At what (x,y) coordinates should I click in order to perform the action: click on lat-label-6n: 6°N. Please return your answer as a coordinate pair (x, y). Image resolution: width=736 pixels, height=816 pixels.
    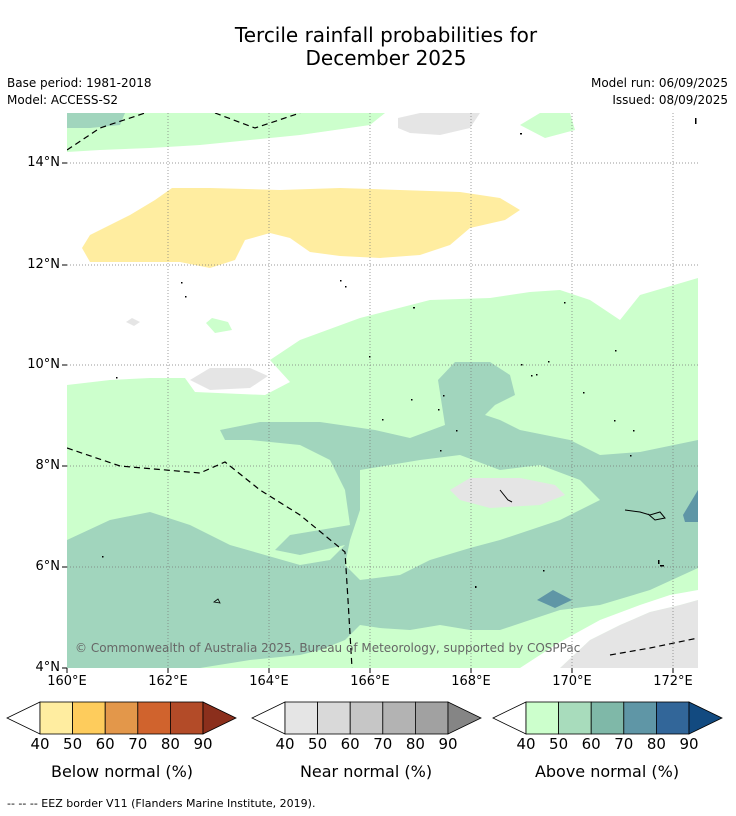
    Looking at the image, I should click on (48, 566).